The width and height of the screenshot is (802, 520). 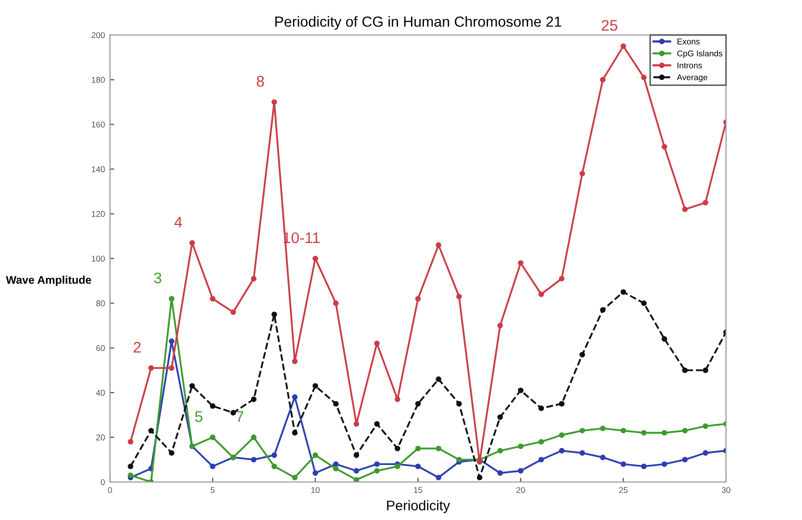 What do you see at coordinates (418, 490) in the screenshot?
I see `x-tick-label: 15` at bounding box center [418, 490].